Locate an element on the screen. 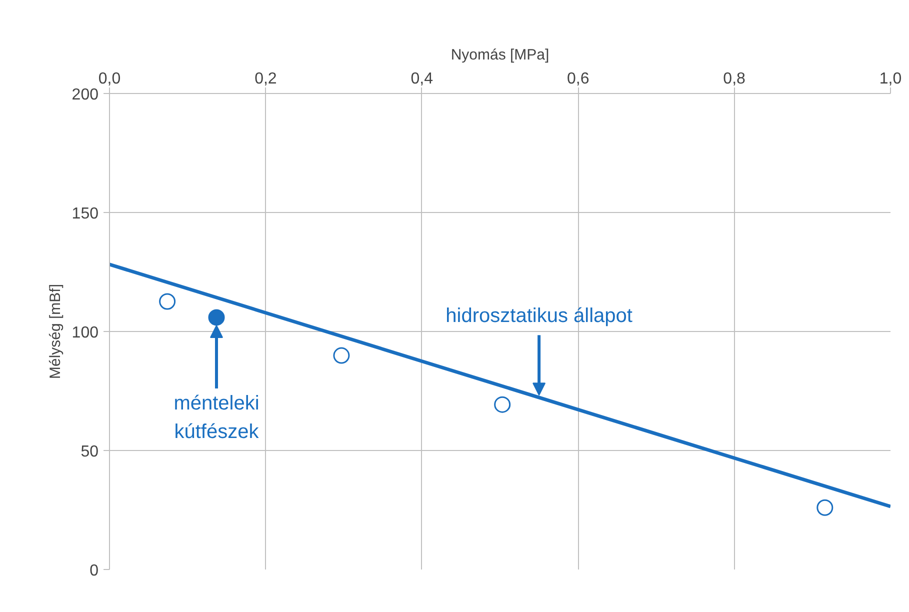 This screenshot has width=909, height=612. x-tick-label: 1,0 is located at coordinates (890, 79).